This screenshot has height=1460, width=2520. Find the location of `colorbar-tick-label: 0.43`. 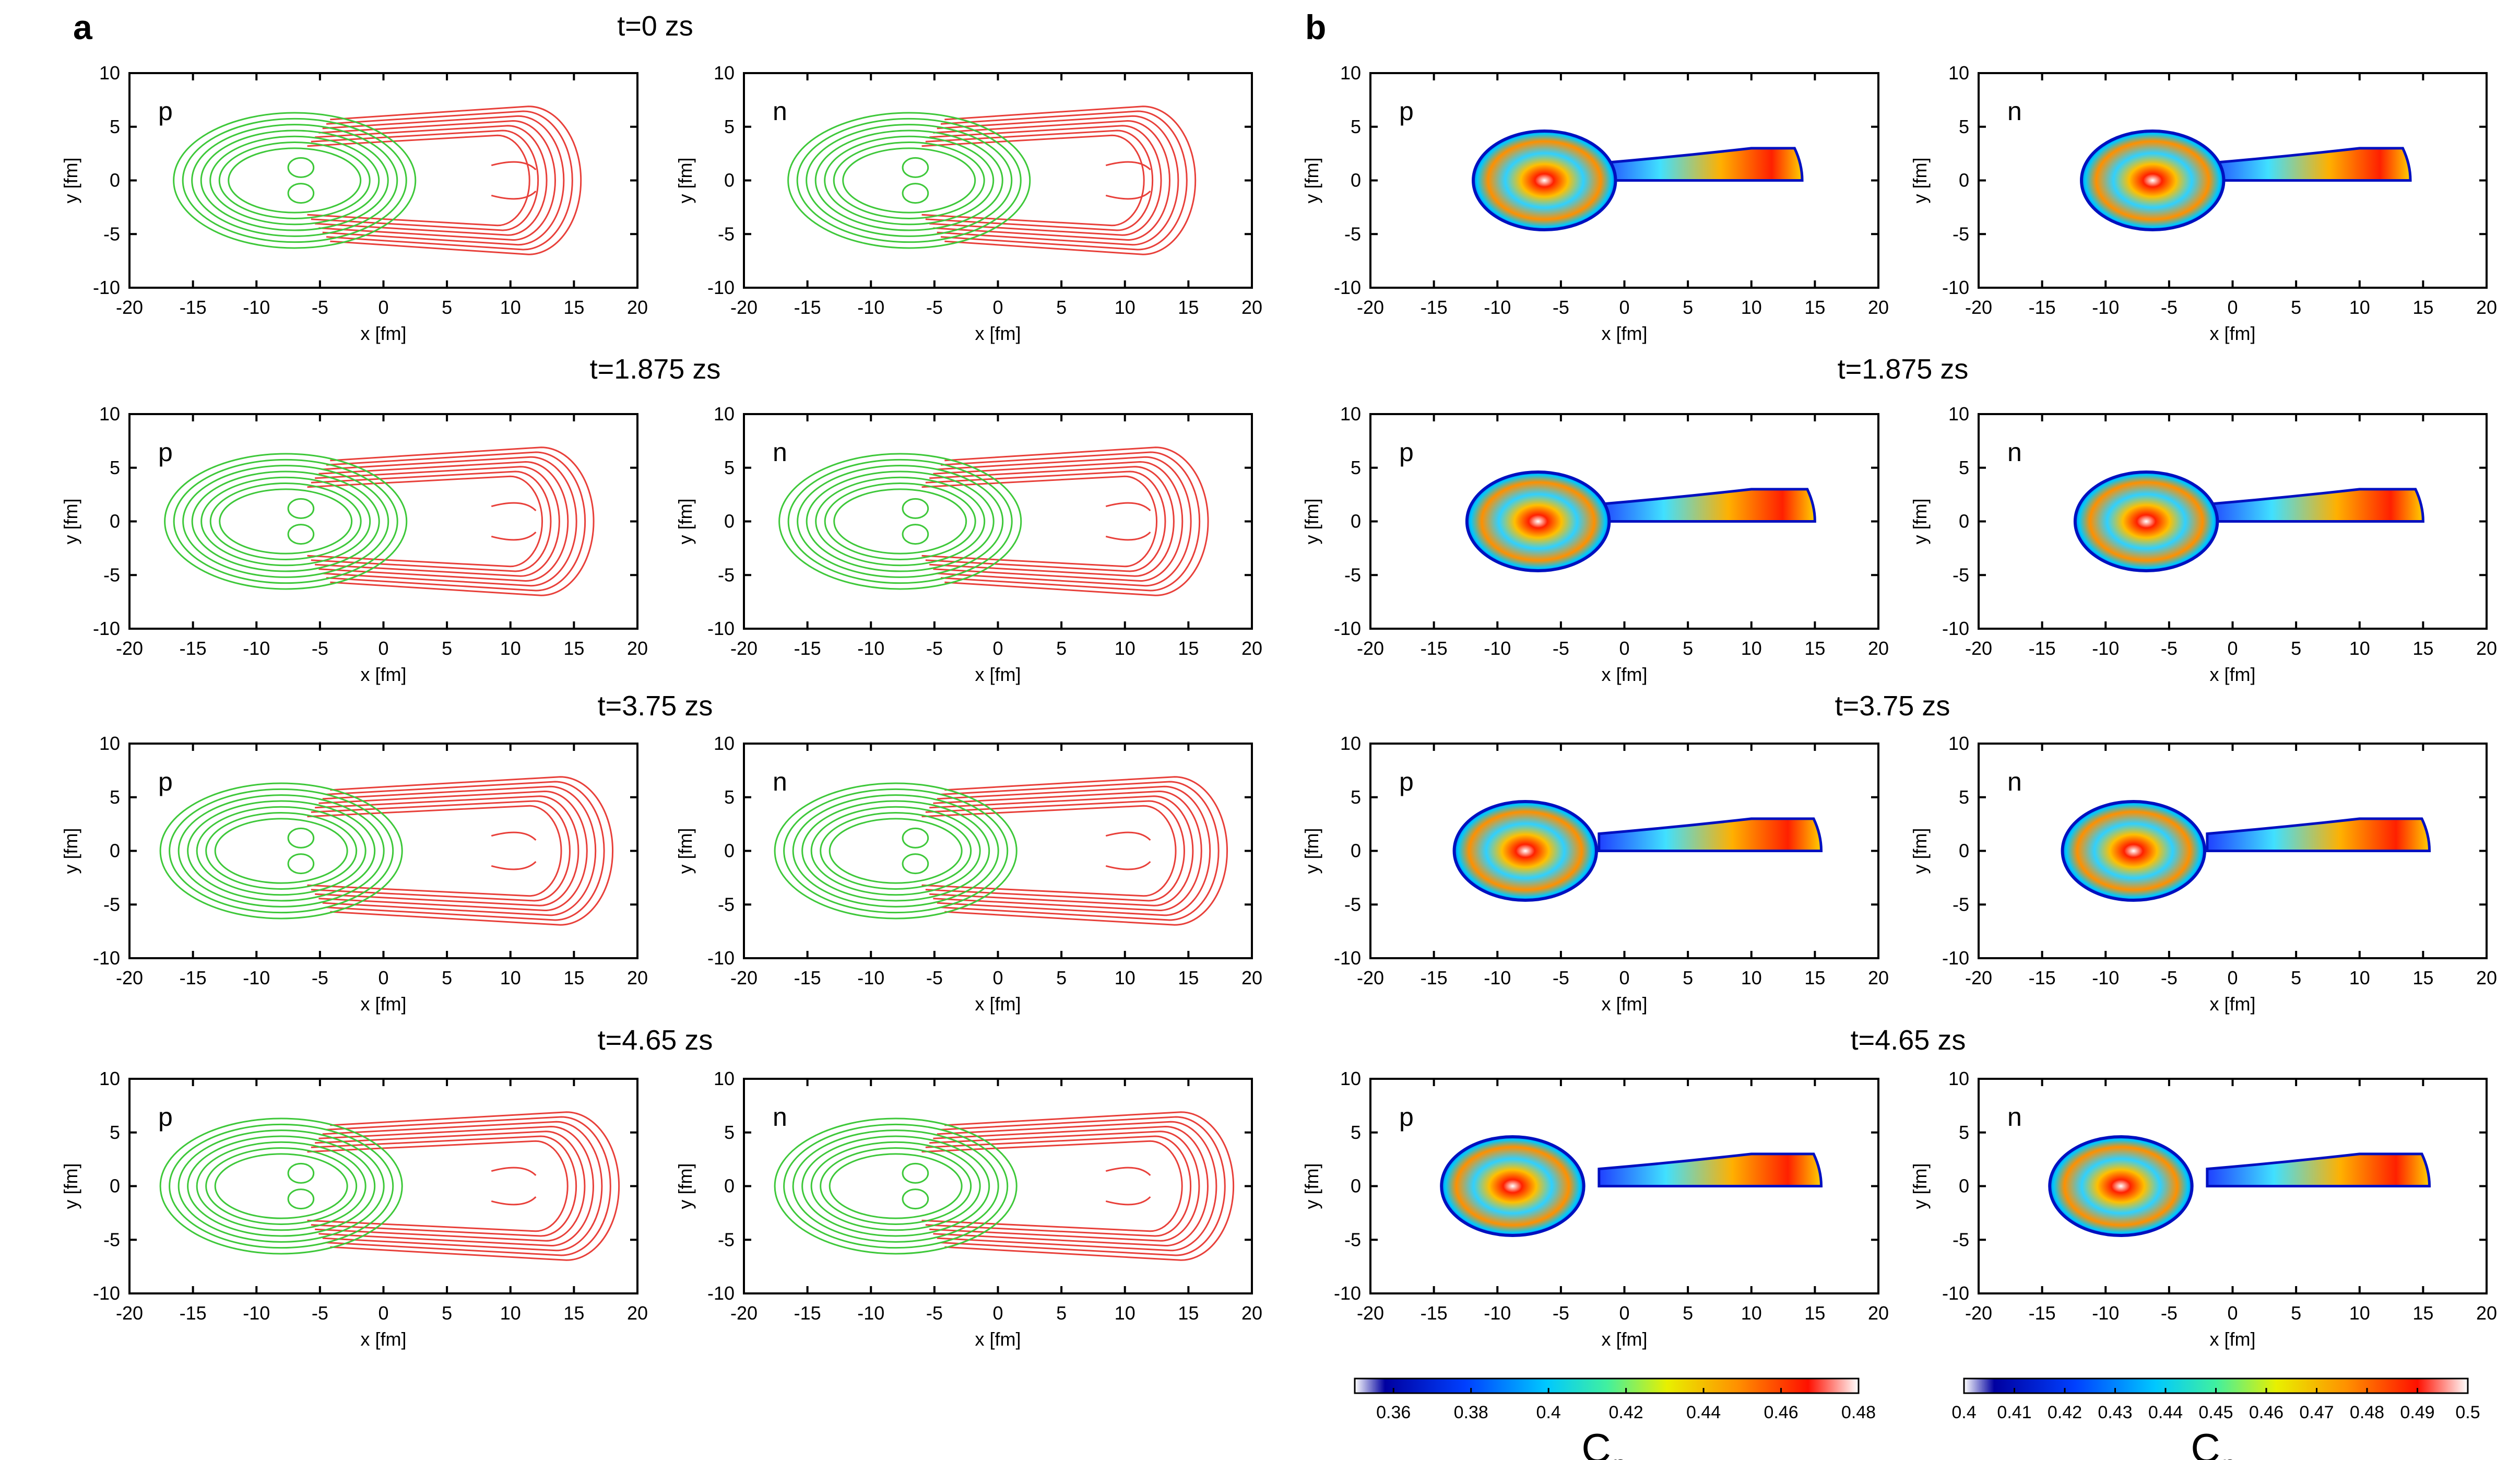

colorbar-tick-label: 0.43 is located at coordinates (2115, 1412).